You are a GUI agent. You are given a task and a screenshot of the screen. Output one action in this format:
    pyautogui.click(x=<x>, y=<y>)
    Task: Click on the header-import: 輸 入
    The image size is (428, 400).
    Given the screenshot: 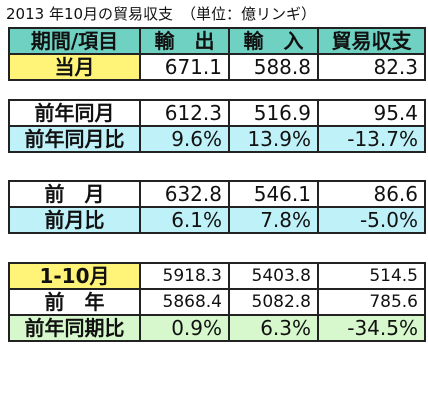 What is the action you would take?
    pyautogui.click(x=273, y=41)
    